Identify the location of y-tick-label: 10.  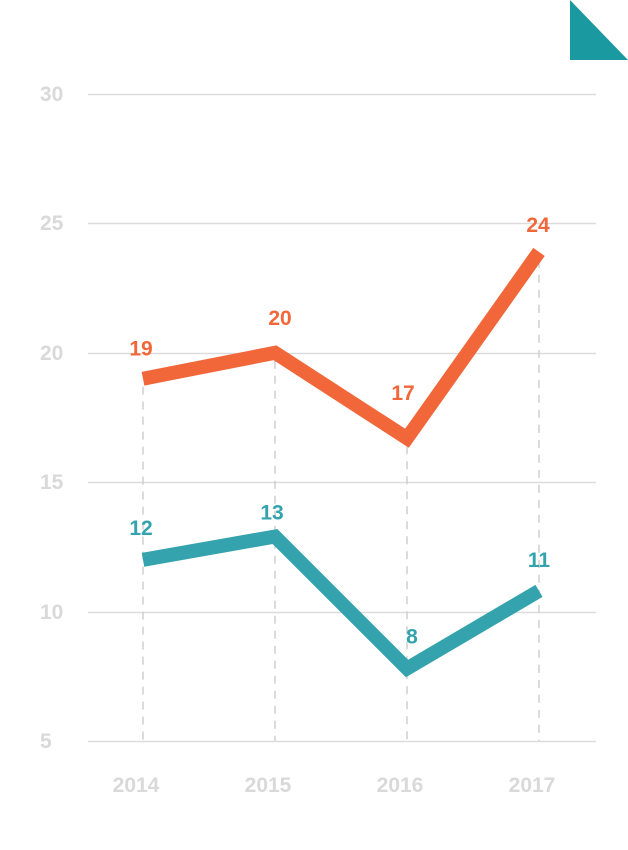
(51, 612).